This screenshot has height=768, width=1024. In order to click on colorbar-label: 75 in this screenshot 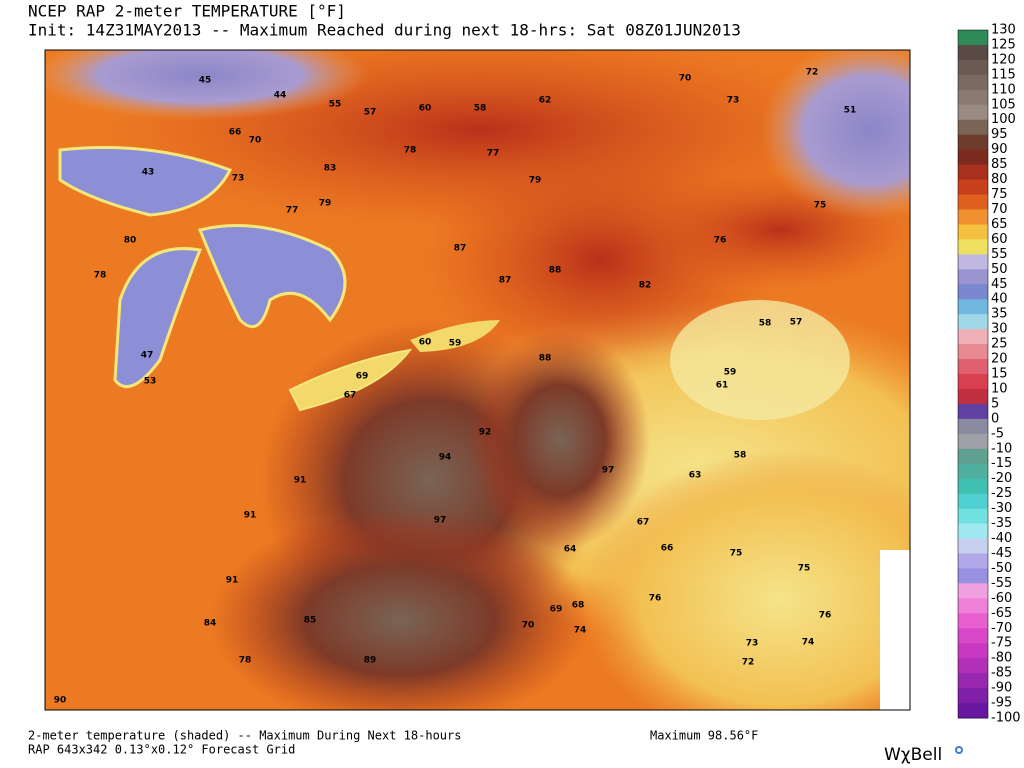, I will do `click(999, 194)`.